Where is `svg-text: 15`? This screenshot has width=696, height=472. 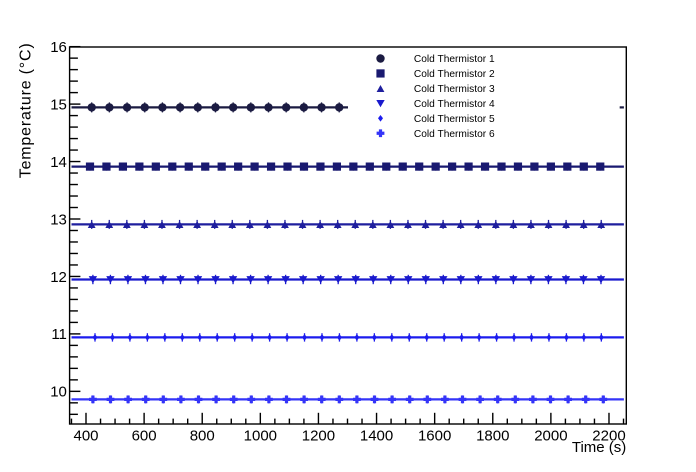
svg-text: 15 is located at coordinates (58, 104).